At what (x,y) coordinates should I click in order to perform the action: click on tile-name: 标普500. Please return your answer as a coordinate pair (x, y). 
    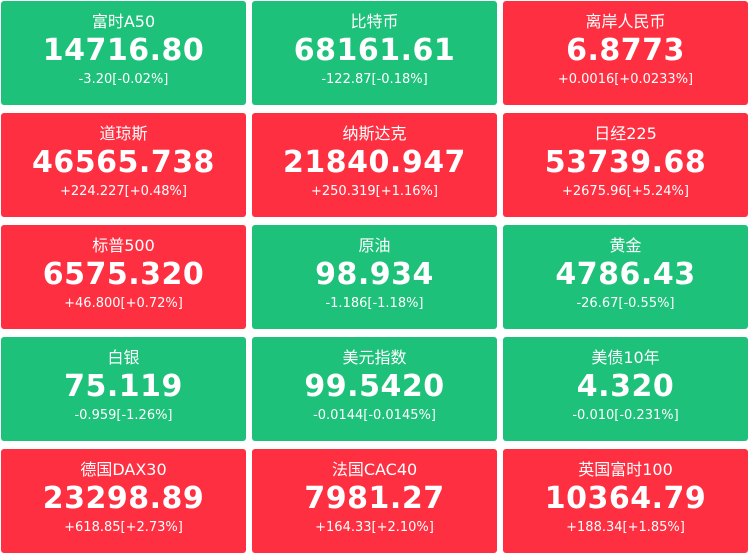
    Looking at the image, I should click on (123, 245).